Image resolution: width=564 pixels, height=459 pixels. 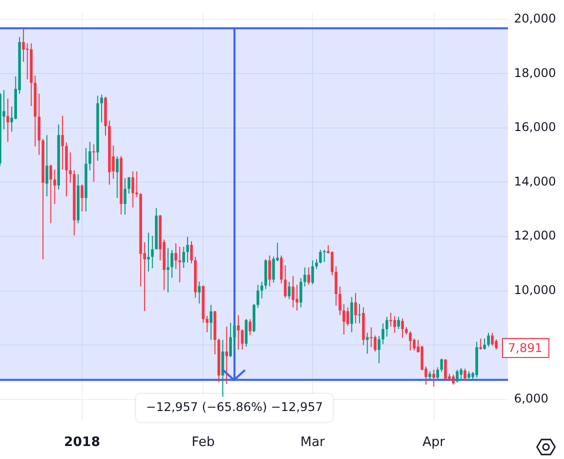 What do you see at coordinates (525, 348) in the screenshot?
I see `annotation: 7,891` at bounding box center [525, 348].